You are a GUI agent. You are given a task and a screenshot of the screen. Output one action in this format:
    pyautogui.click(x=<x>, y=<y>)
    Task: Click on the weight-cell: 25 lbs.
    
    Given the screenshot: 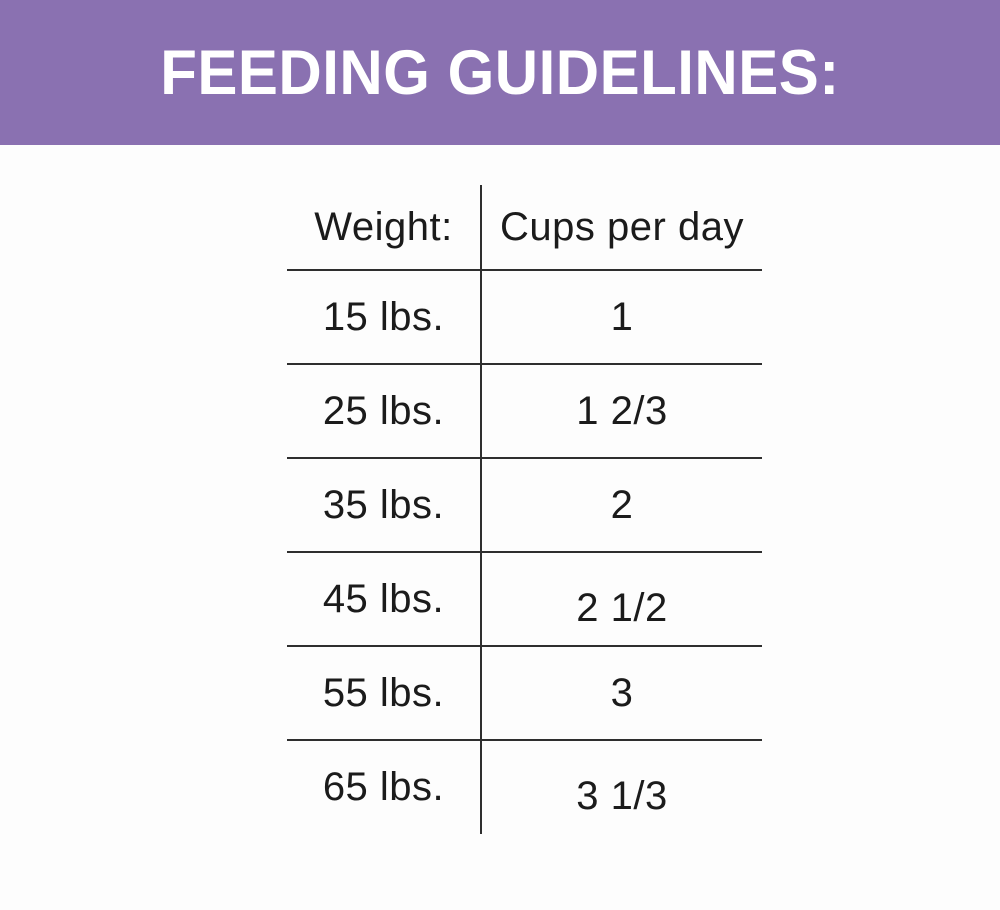 What is the action you would take?
    pyautogui.click(x=384, y=411)
    